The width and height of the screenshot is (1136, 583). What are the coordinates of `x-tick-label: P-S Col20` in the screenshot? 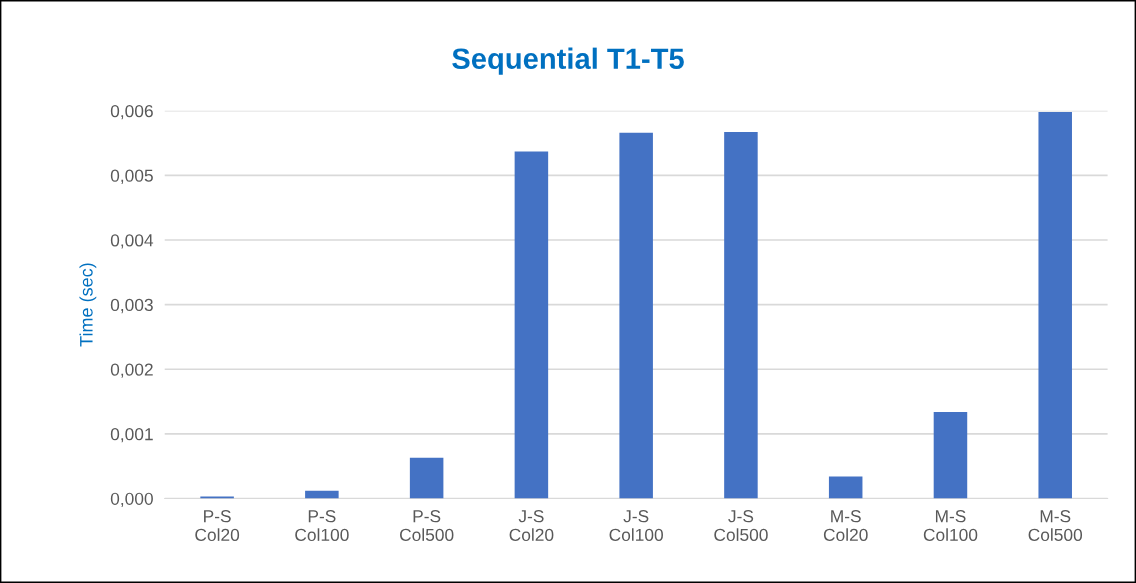 It's located at (217, 526).